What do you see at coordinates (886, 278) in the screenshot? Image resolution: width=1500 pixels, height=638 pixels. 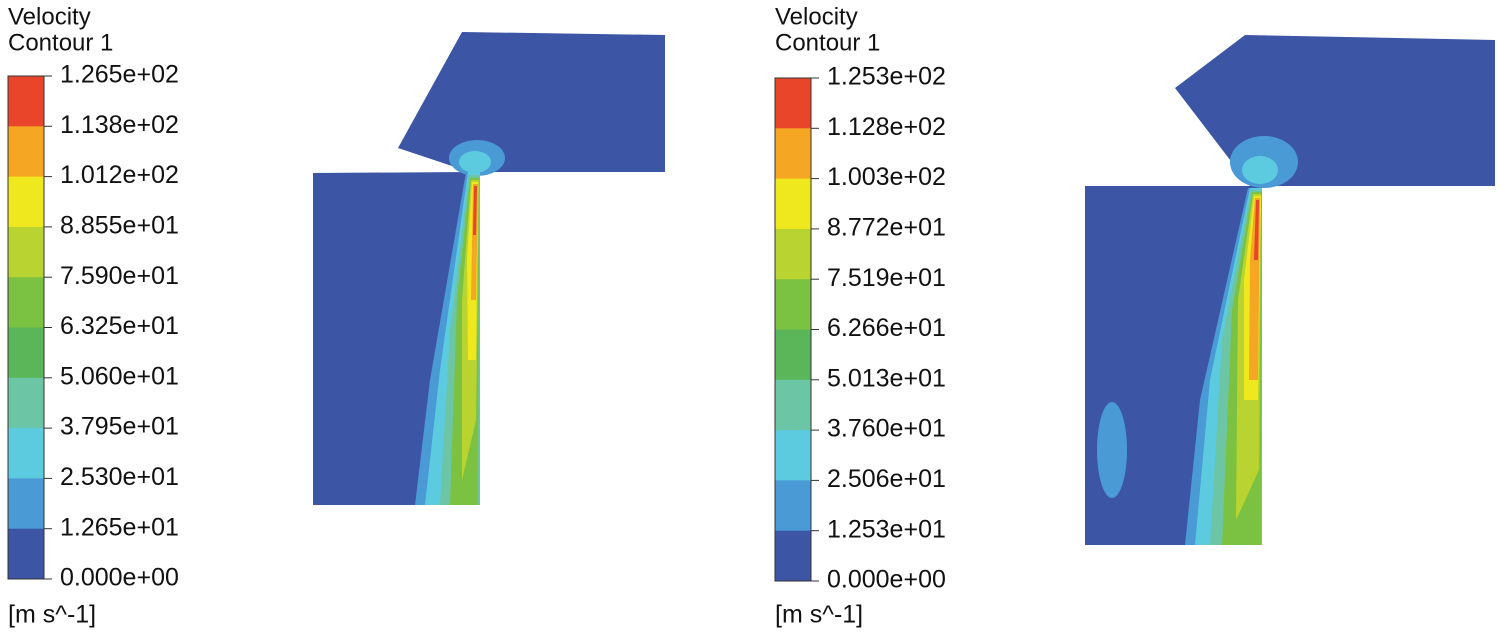 I see `level-label: 7.519e+01` at bounding box center [886, 278].